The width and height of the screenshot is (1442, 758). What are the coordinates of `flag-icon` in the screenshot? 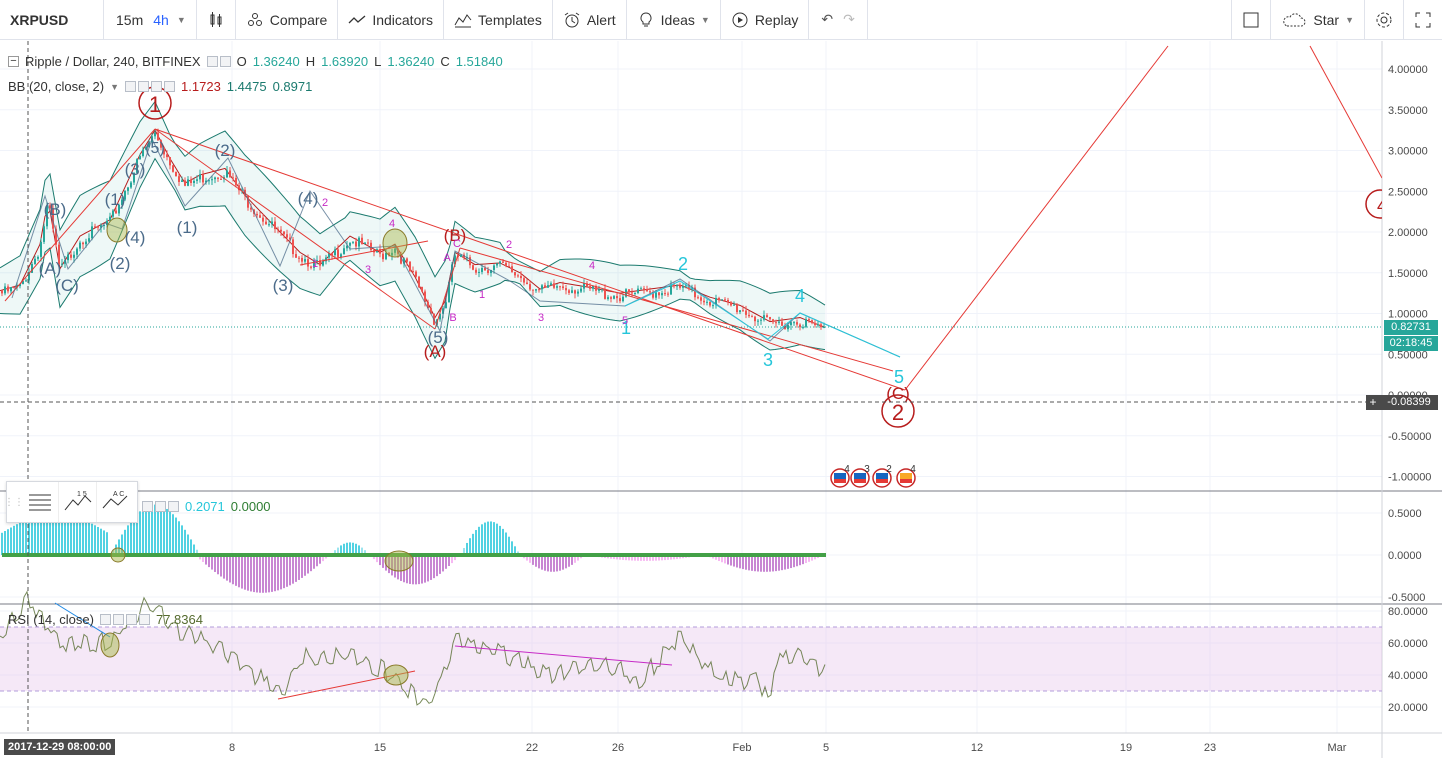 It's located at (840, 476).